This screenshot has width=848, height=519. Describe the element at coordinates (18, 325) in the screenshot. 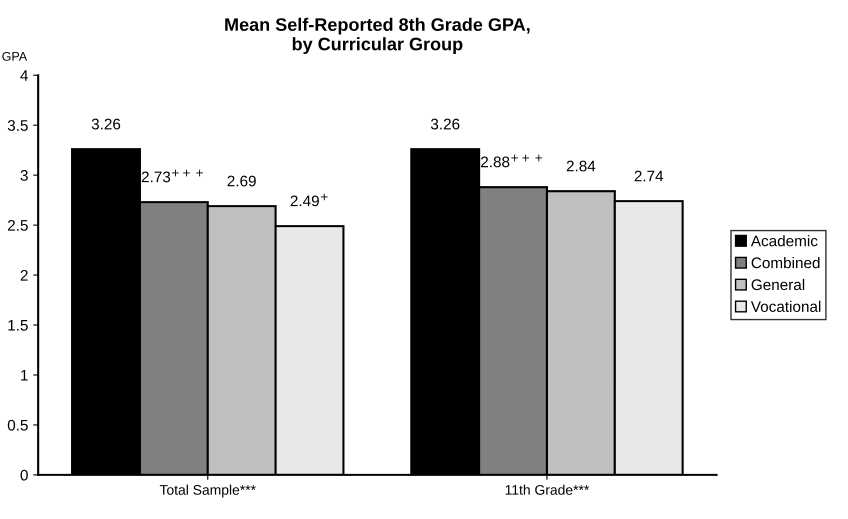

I see `y-tick-label: 1.5` at that location.